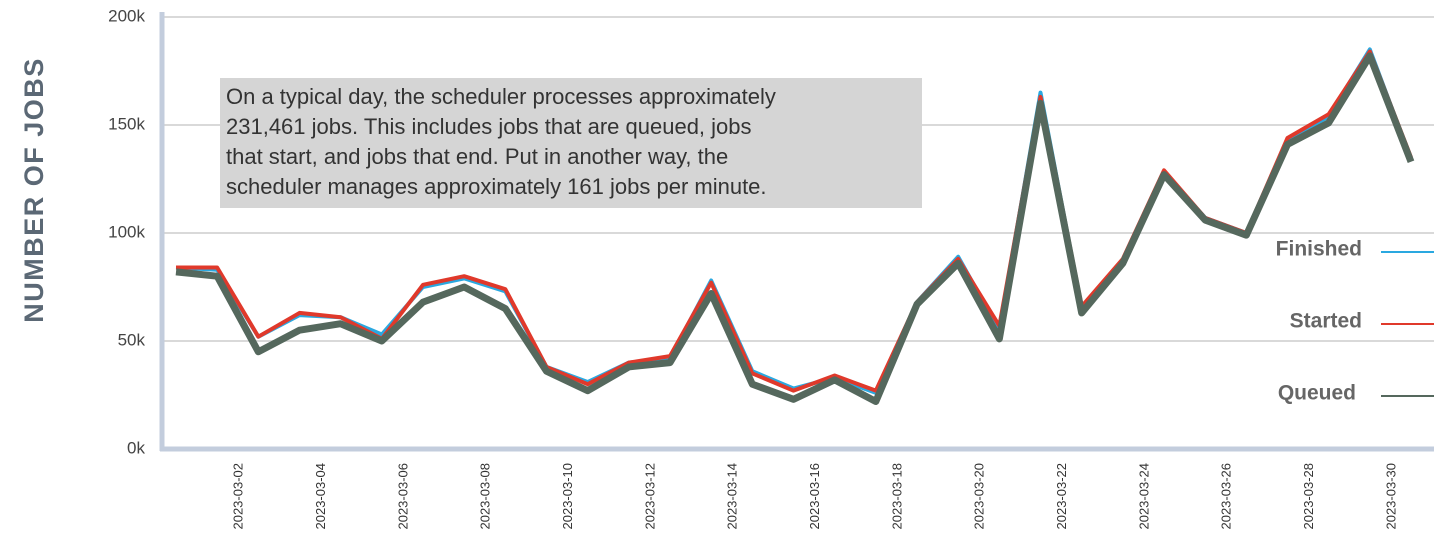  Describe the element at coordinates (814, 496) in the screenshot. I see `x-tick-label: 2023-03-16` at that location.